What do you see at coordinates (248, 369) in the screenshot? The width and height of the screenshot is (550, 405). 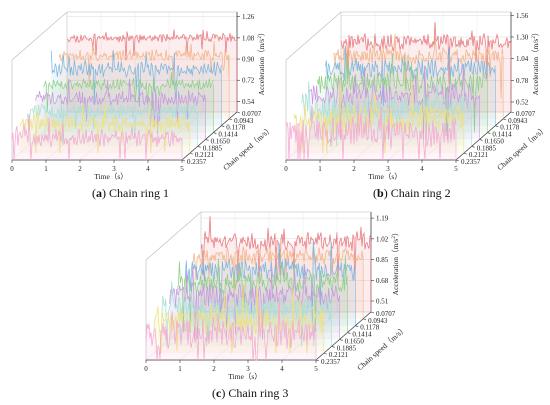 I see `x-tick-label: 3` at bounding box center [248, 369].